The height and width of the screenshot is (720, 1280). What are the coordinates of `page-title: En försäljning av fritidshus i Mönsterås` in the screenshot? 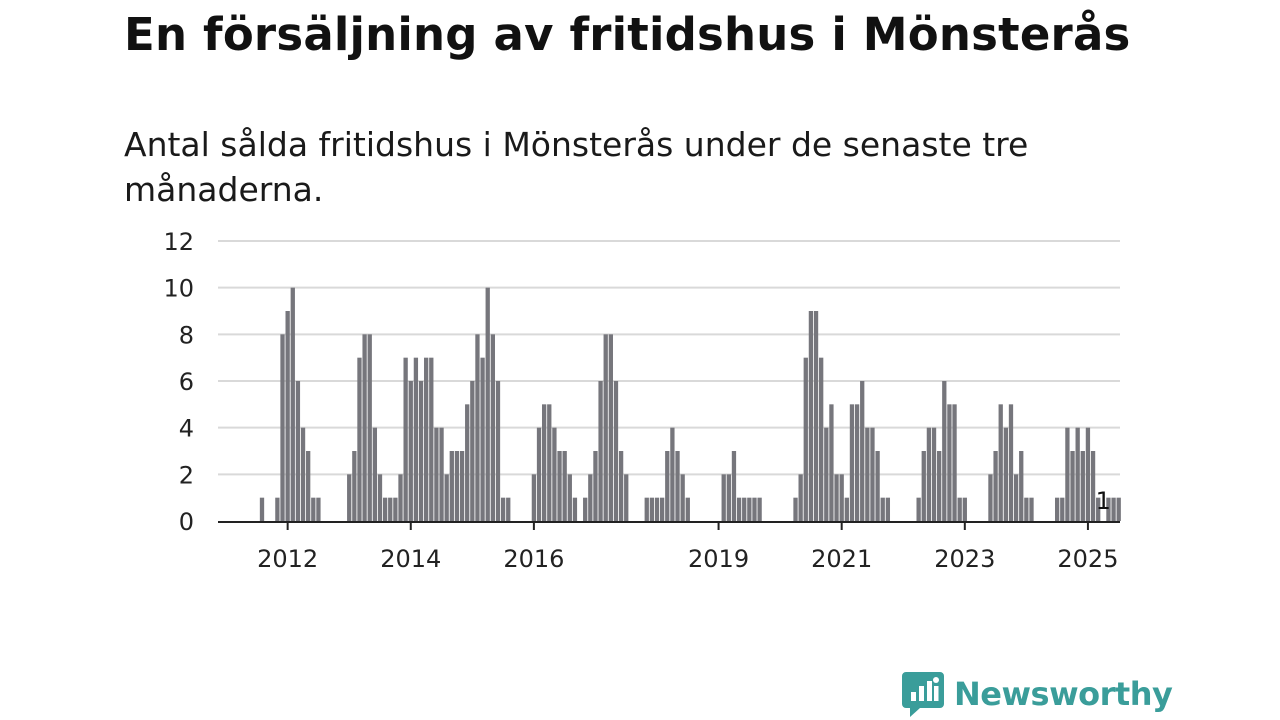 It's located at (627, 34).